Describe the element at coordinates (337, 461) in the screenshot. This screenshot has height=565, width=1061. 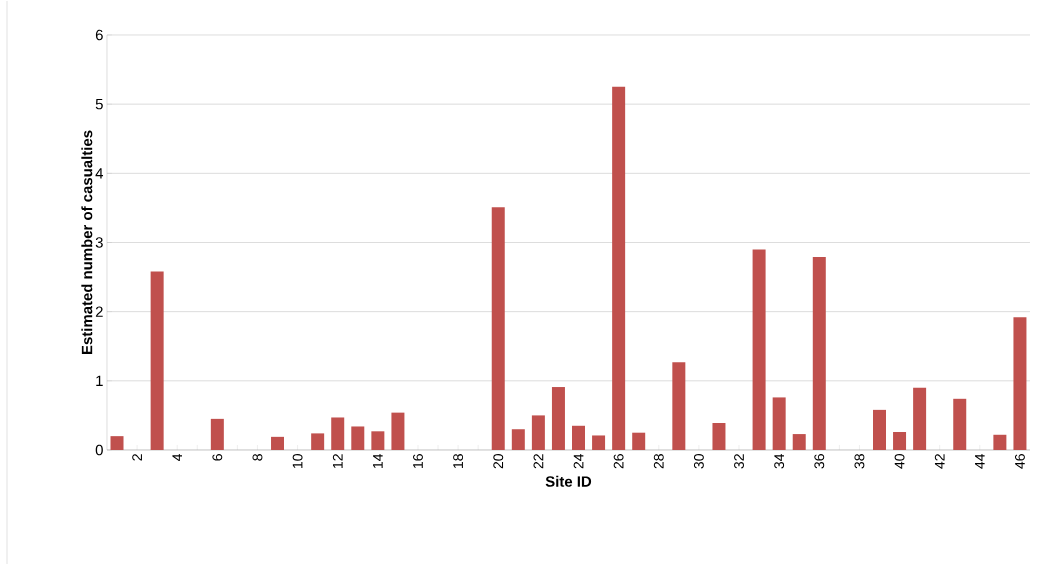
I see `x-tick-label: 12` at that location.